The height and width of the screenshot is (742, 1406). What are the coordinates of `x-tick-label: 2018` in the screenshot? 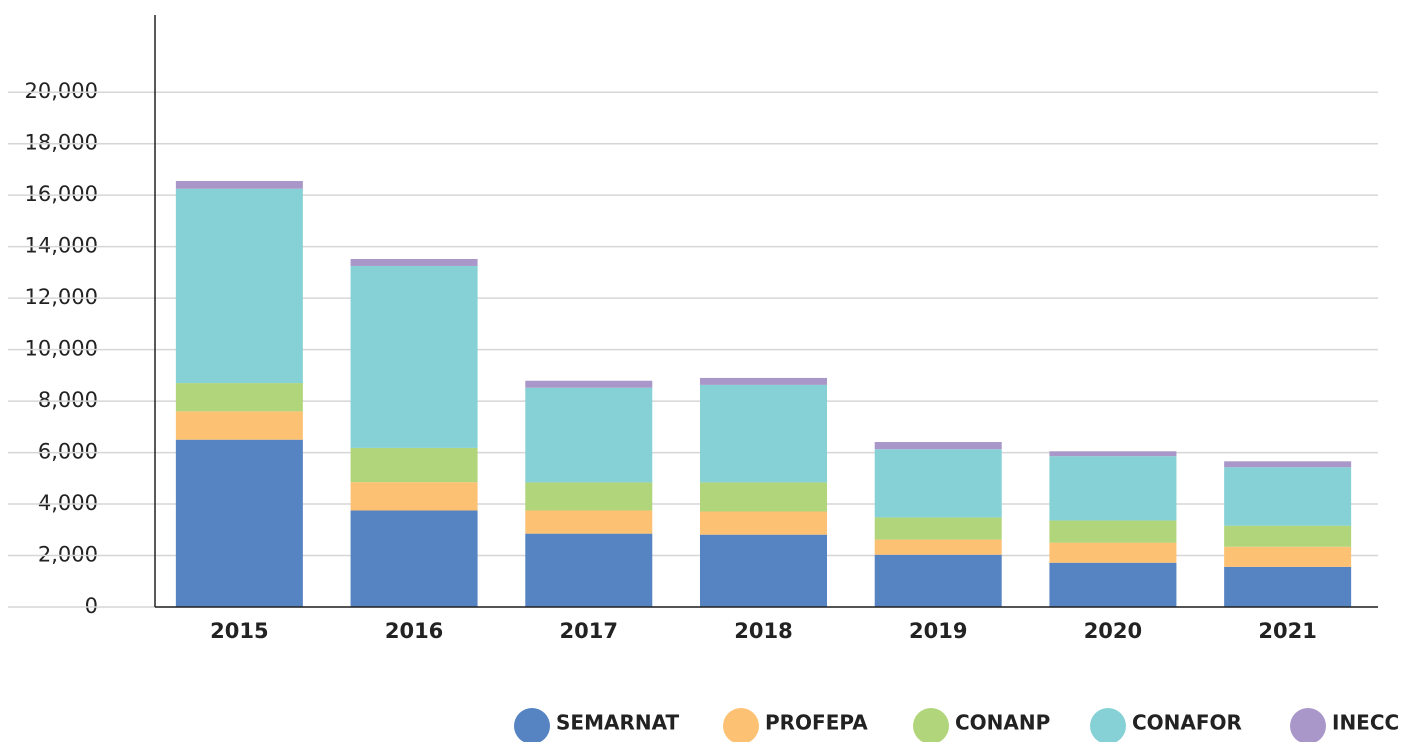 It's located at (763, 631).